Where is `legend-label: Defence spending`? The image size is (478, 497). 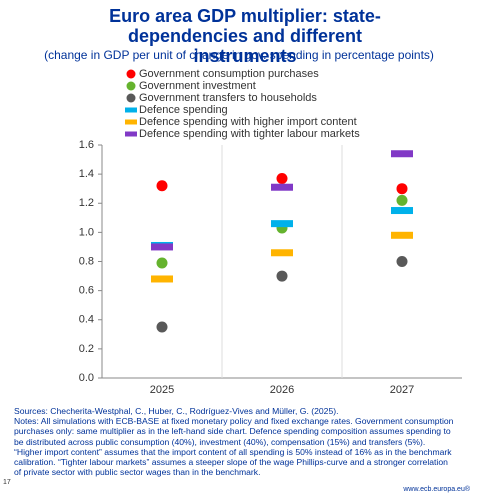
legend-label: Defence spending is located at coordinates (183, 110).